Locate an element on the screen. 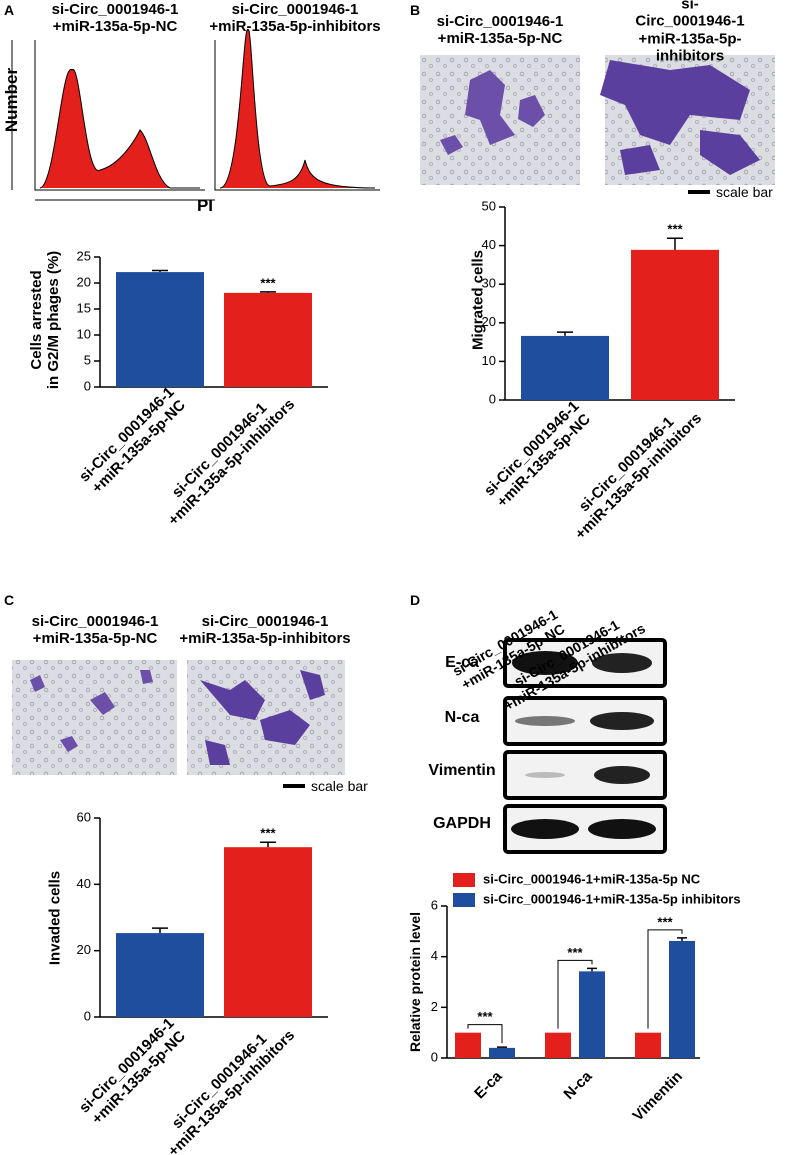 Image resolution: width=800 pixels, height=1155 pixels. y-tick-label: 30 is located at coordinates (489, 283).